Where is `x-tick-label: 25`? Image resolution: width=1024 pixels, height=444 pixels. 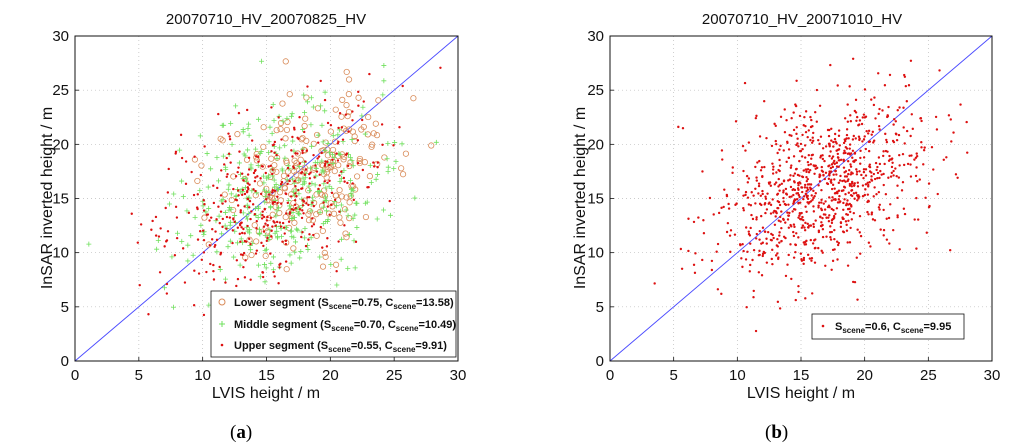 x-tick-label: 25 is located at coordinates (394, 375).